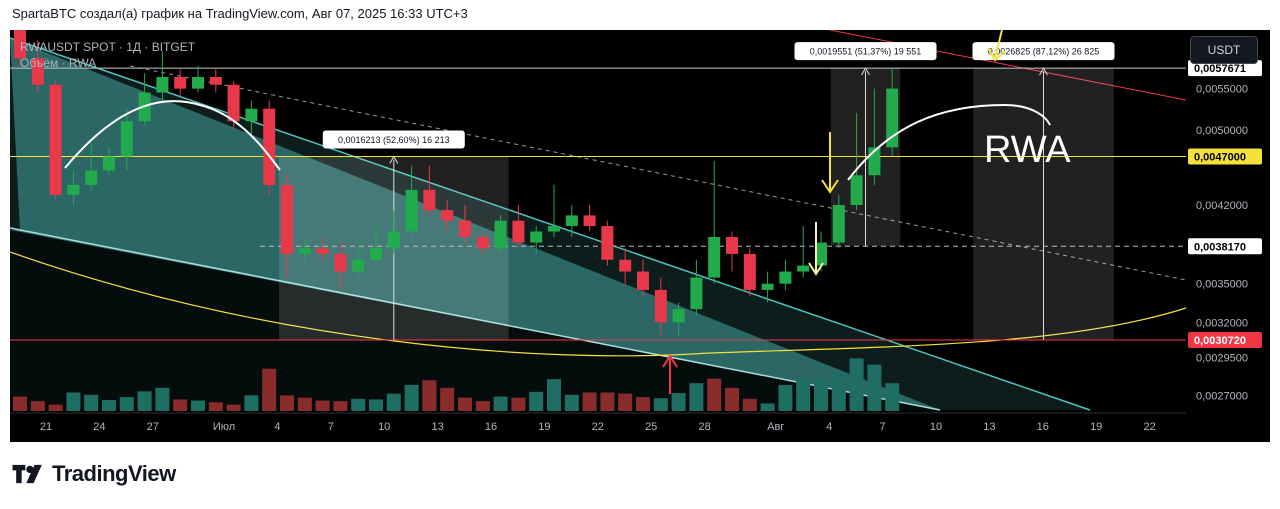 This screenshot has width=1280, height=509. What do you see at coordinates (936, 427) in the screenshot?
I see `time-tick-label: 10` at bounding box center [936, 427].